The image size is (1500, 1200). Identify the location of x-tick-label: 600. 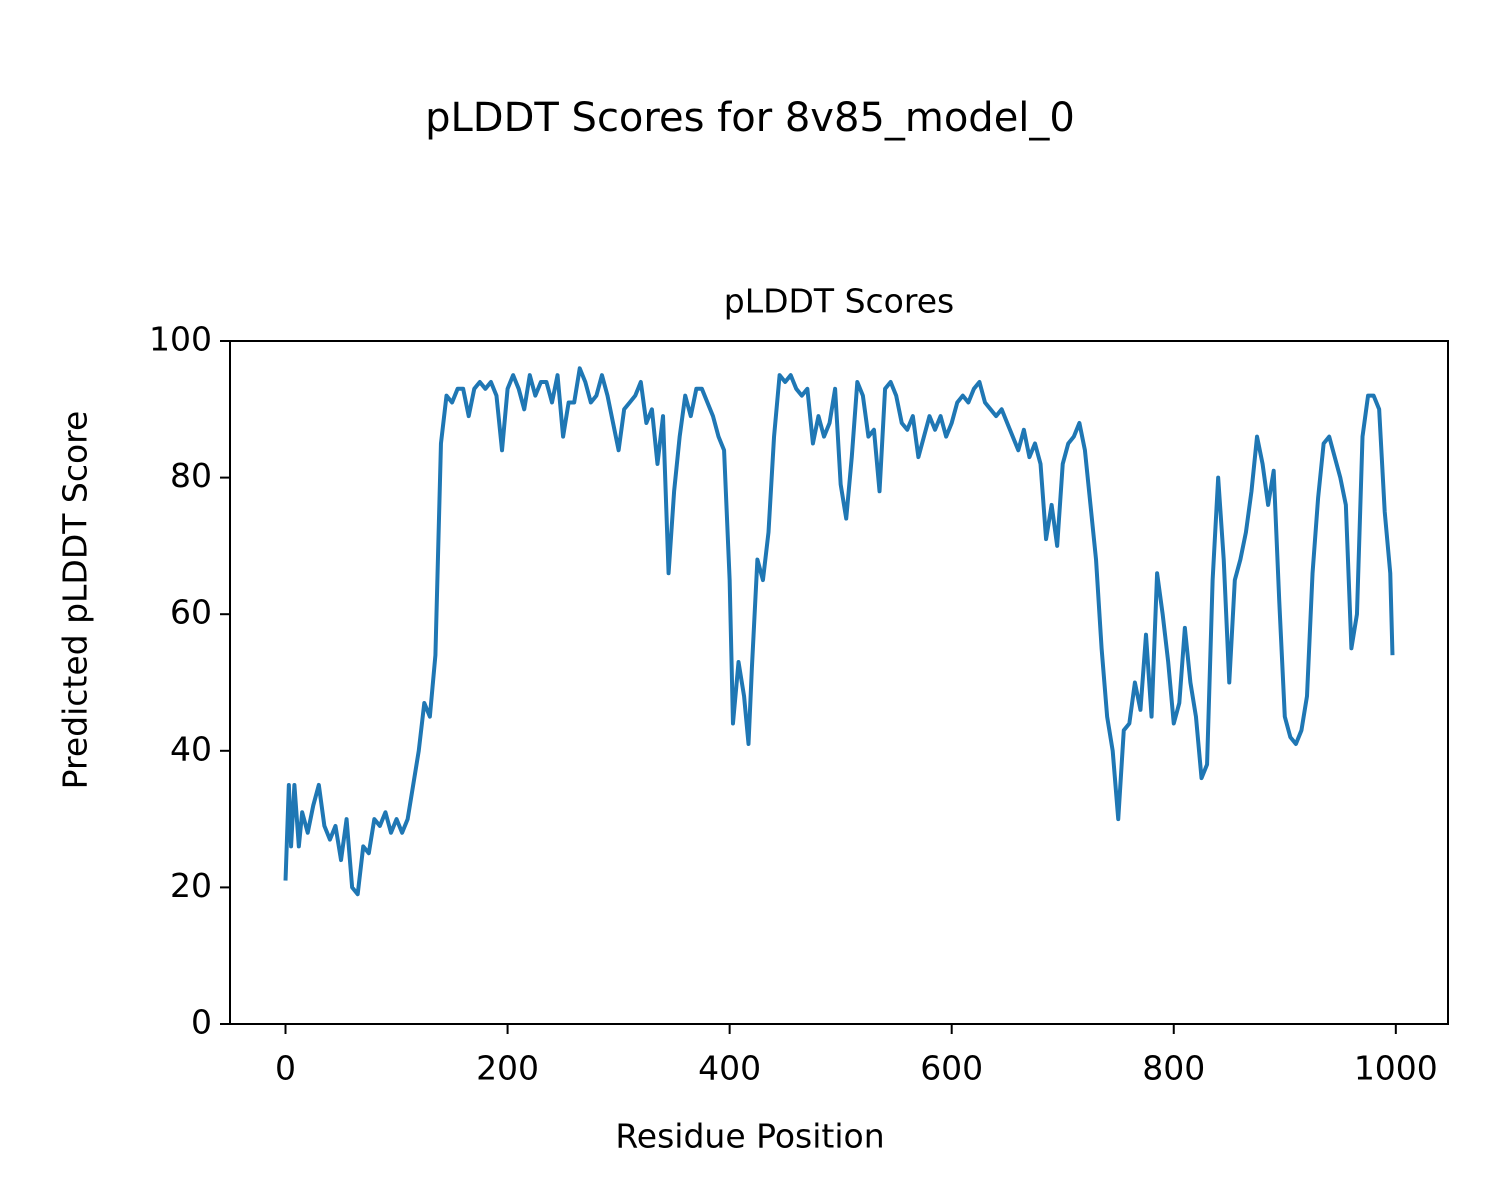
(951, 1068).